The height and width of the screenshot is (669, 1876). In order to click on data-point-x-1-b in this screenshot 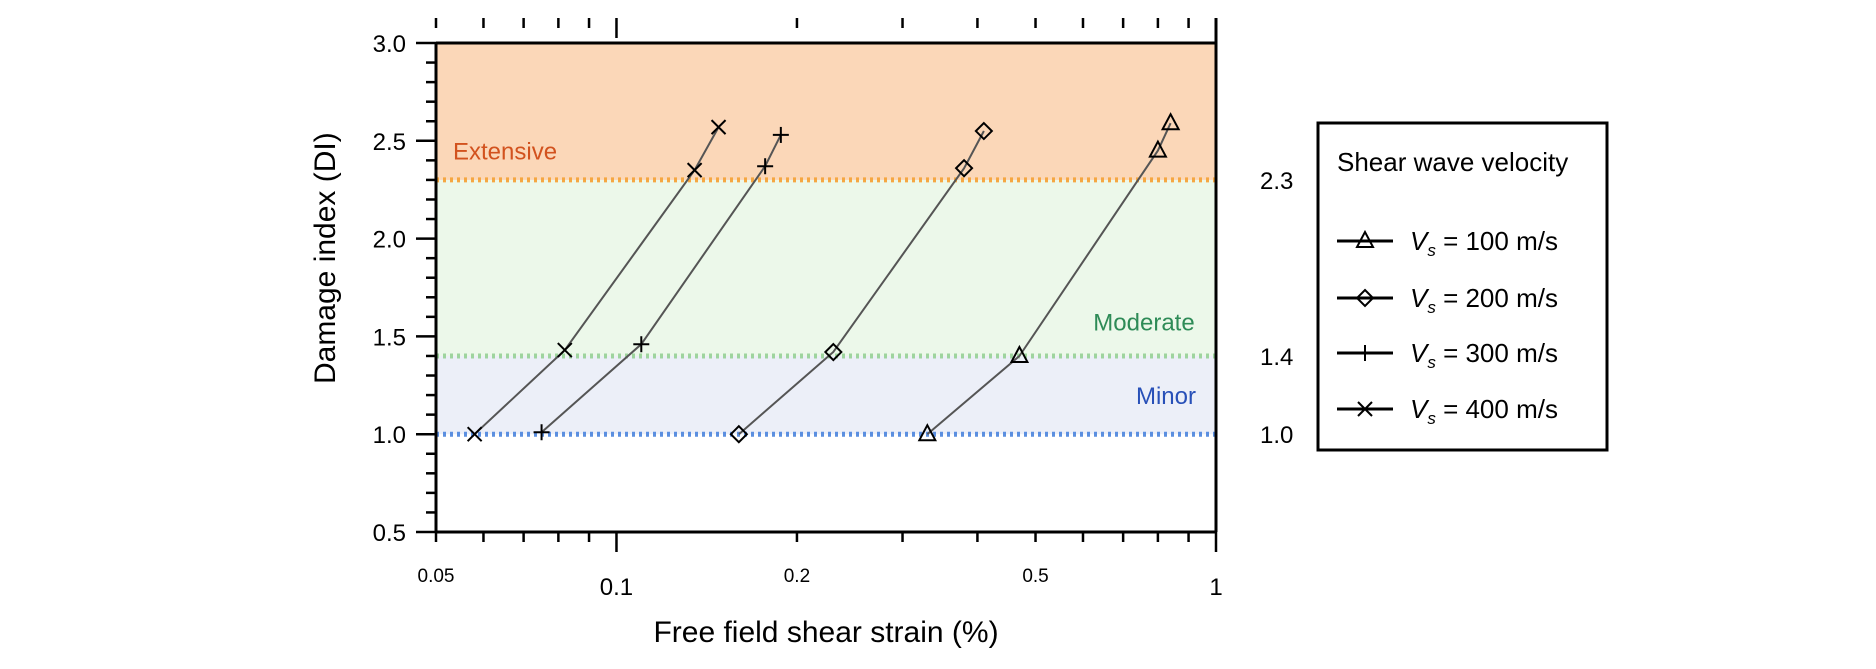, I will do `click(565, 350)`.